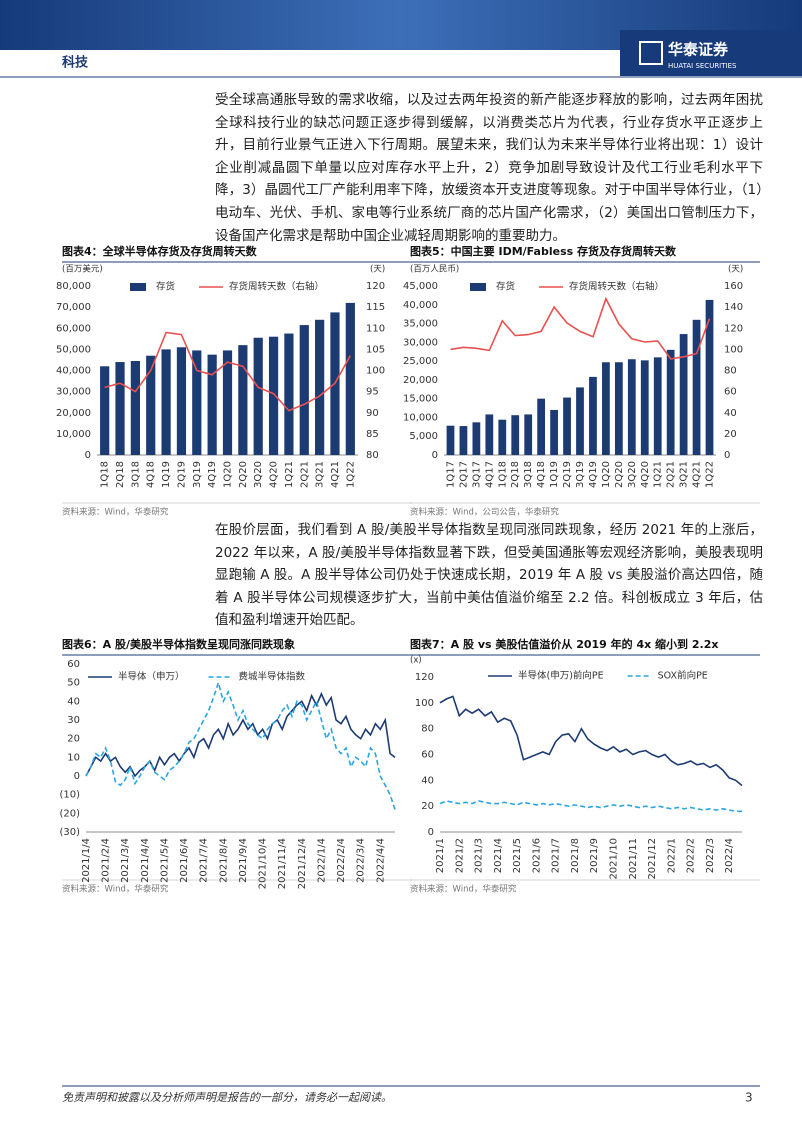 This screenshot has height=1133, width=802. Describe the element at coordinates (263, 863) in the screenshot. I see `x-tick-label: 2021/10/4` at that location.